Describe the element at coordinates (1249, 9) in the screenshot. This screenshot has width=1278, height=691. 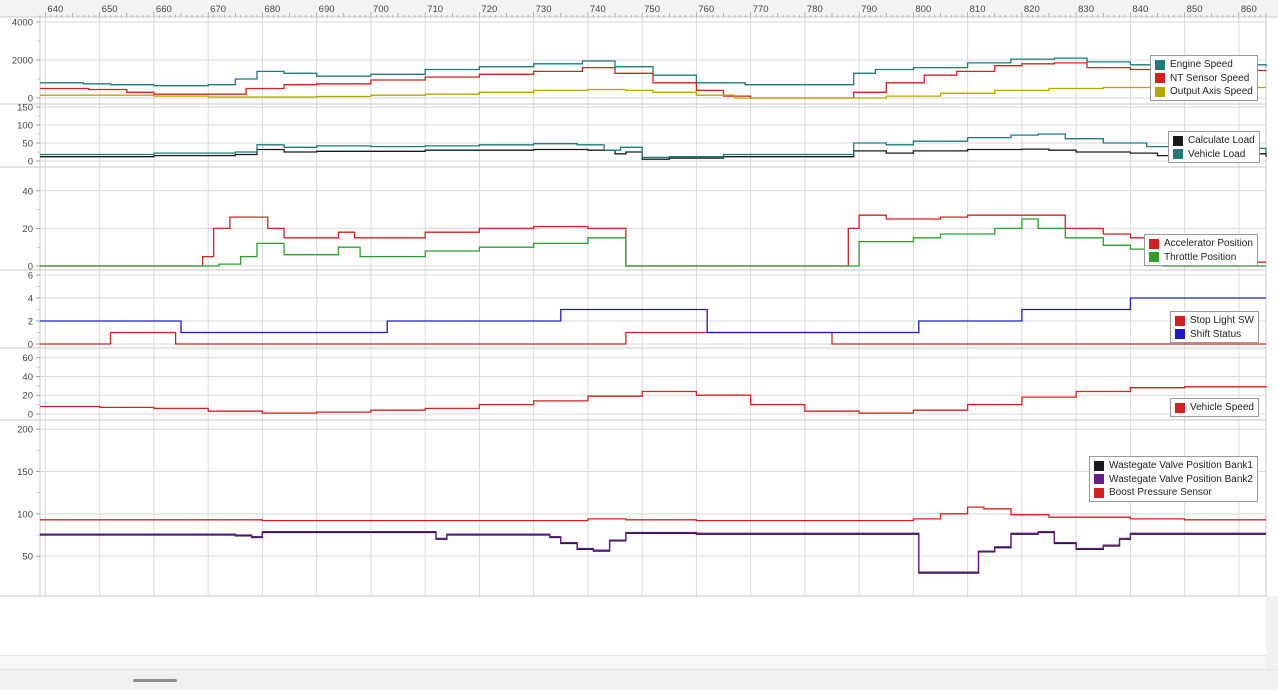
I see `x-tick-label: 860` at that location.